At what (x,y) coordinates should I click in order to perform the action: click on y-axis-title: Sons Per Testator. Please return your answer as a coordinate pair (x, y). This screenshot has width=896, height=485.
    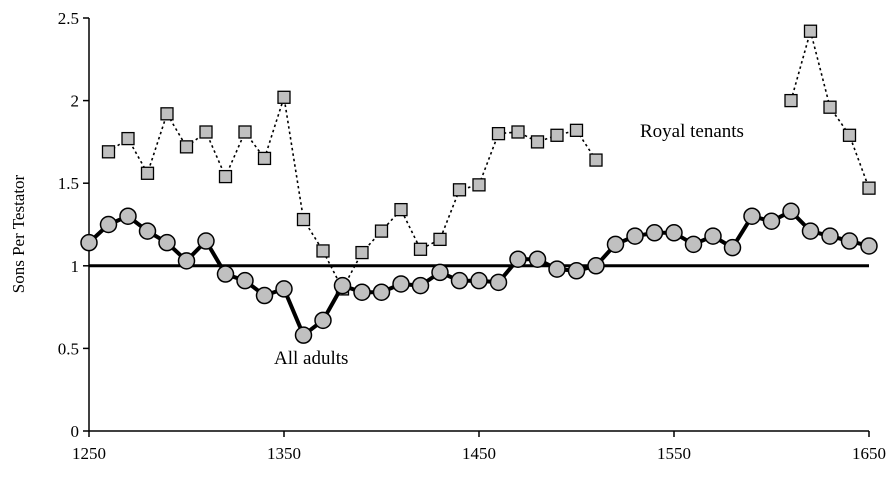
    Looking at the image, I should click on (18, 233).